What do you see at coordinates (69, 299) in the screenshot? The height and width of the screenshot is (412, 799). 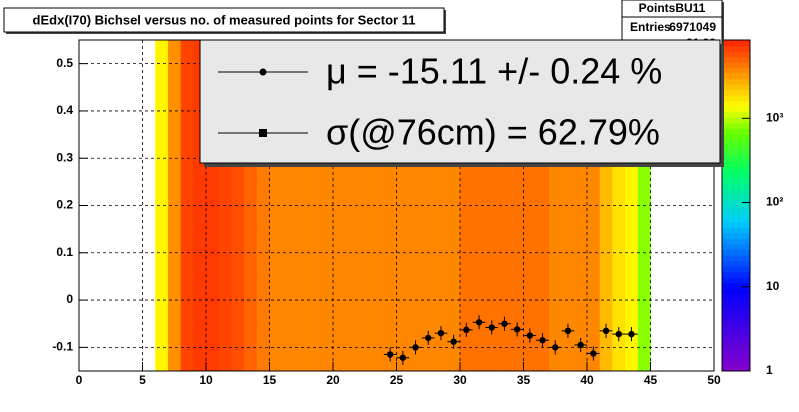 I see `y-tick-label: 0` at bounding box center [69, 299].